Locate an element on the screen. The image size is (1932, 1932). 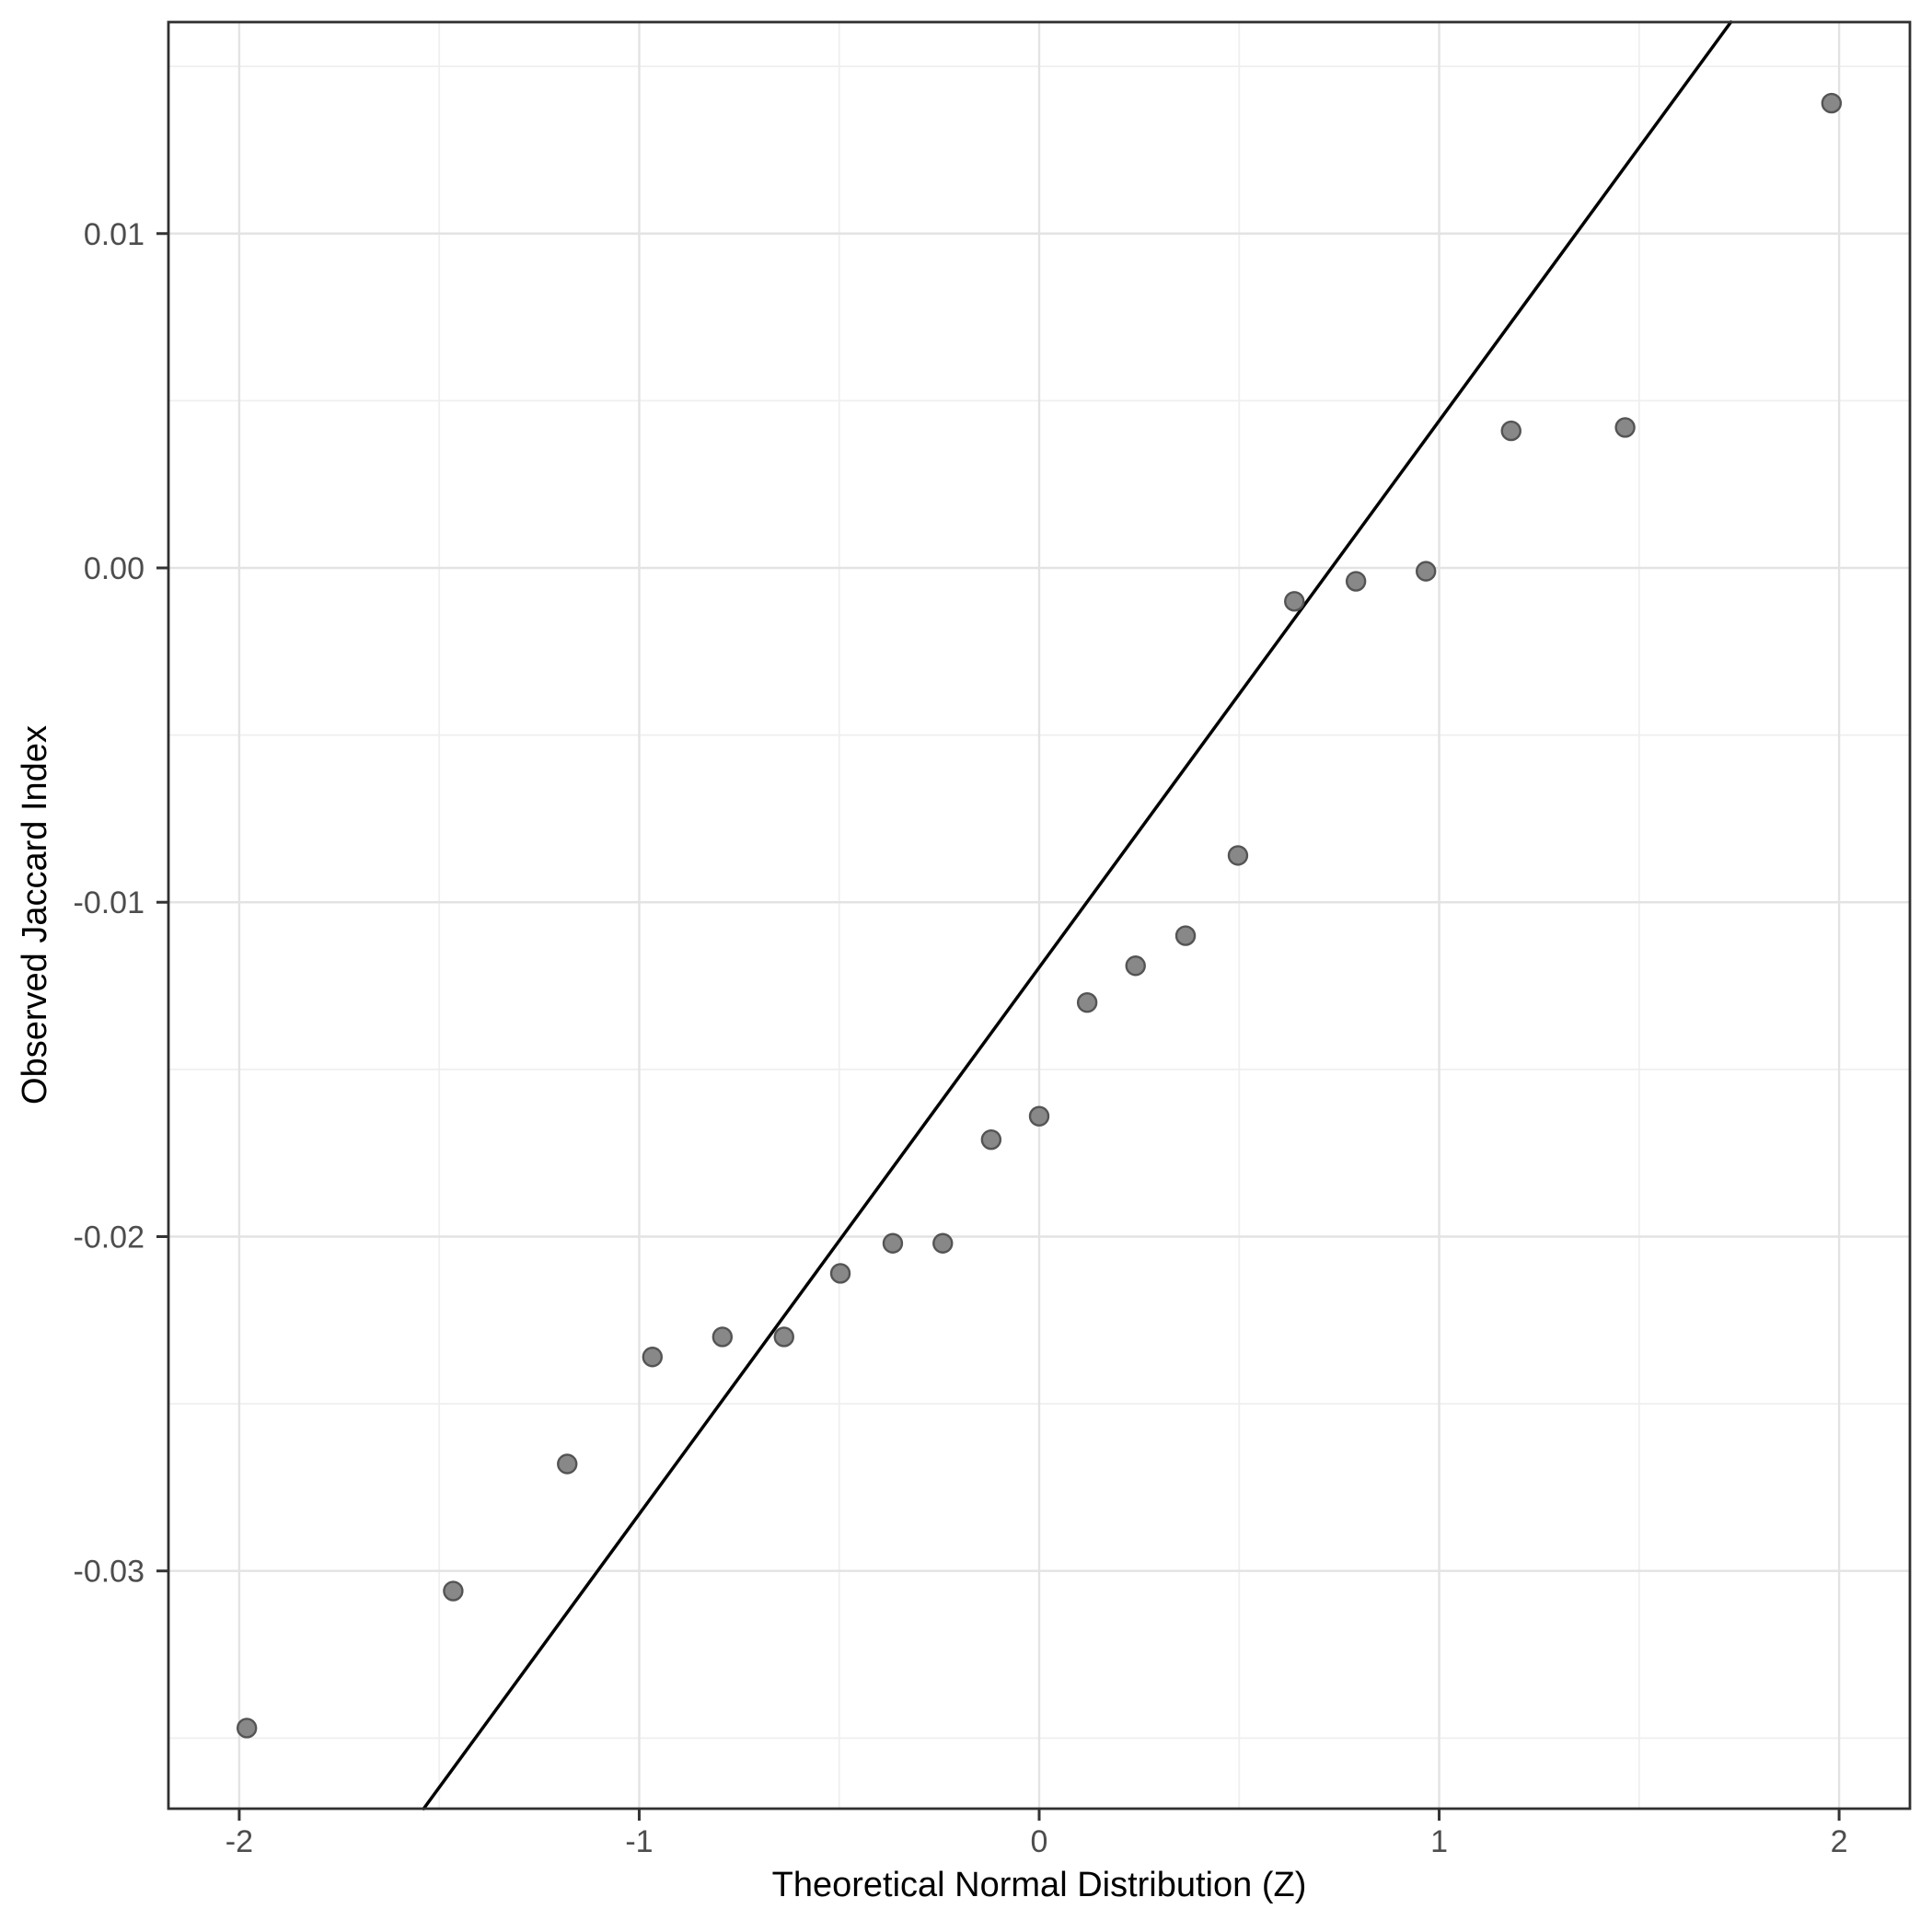
y-tick-label: -0.03 is located at coordinates (110, 1573).